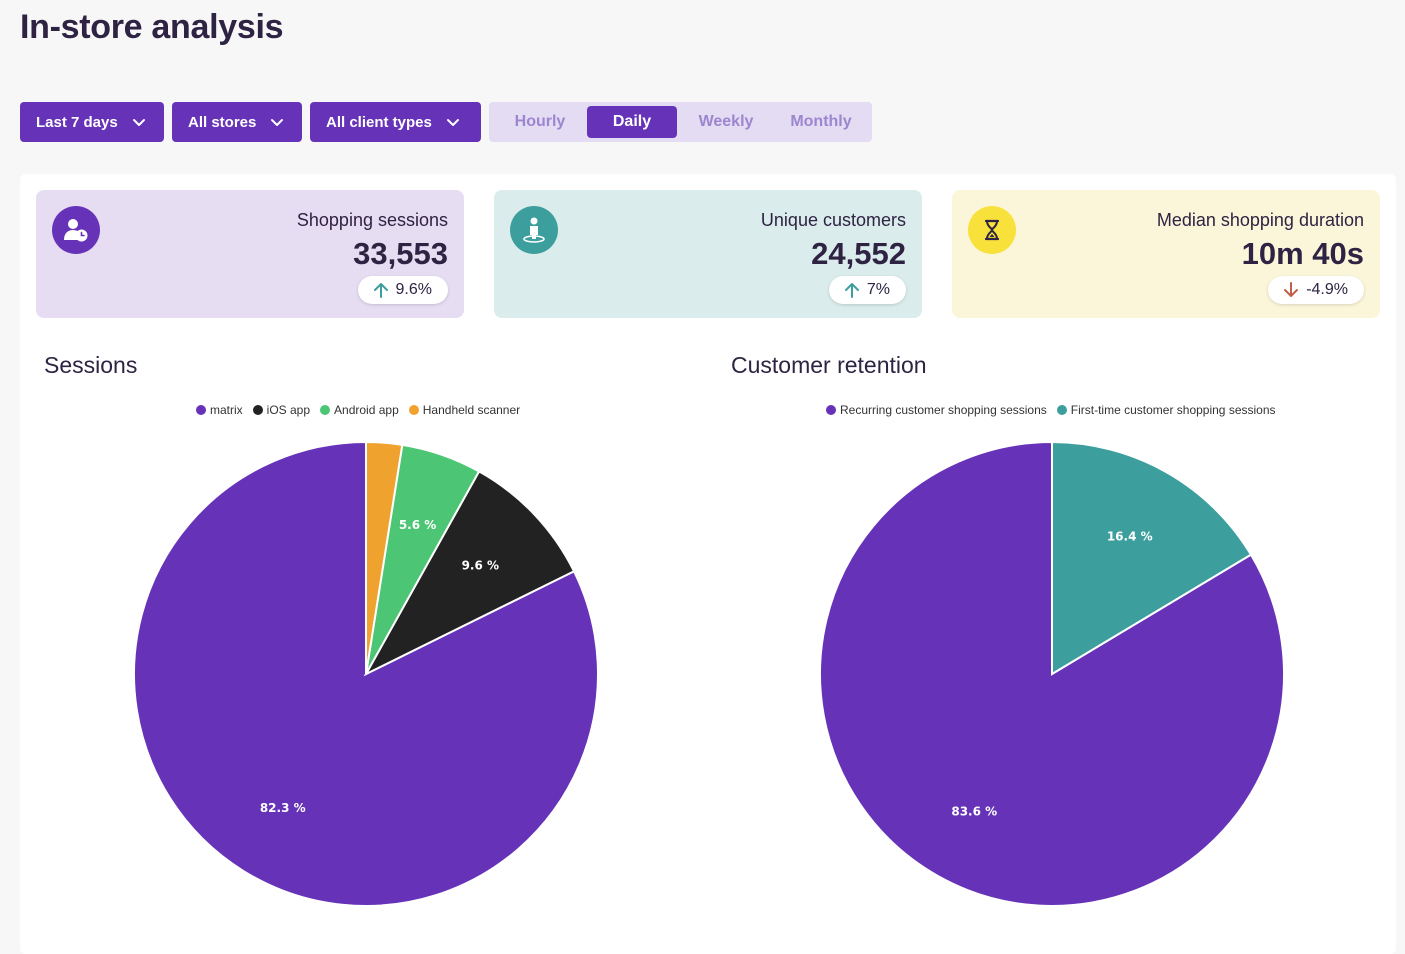  I want to click on kpi-value: 24,552, so click(858, 253).